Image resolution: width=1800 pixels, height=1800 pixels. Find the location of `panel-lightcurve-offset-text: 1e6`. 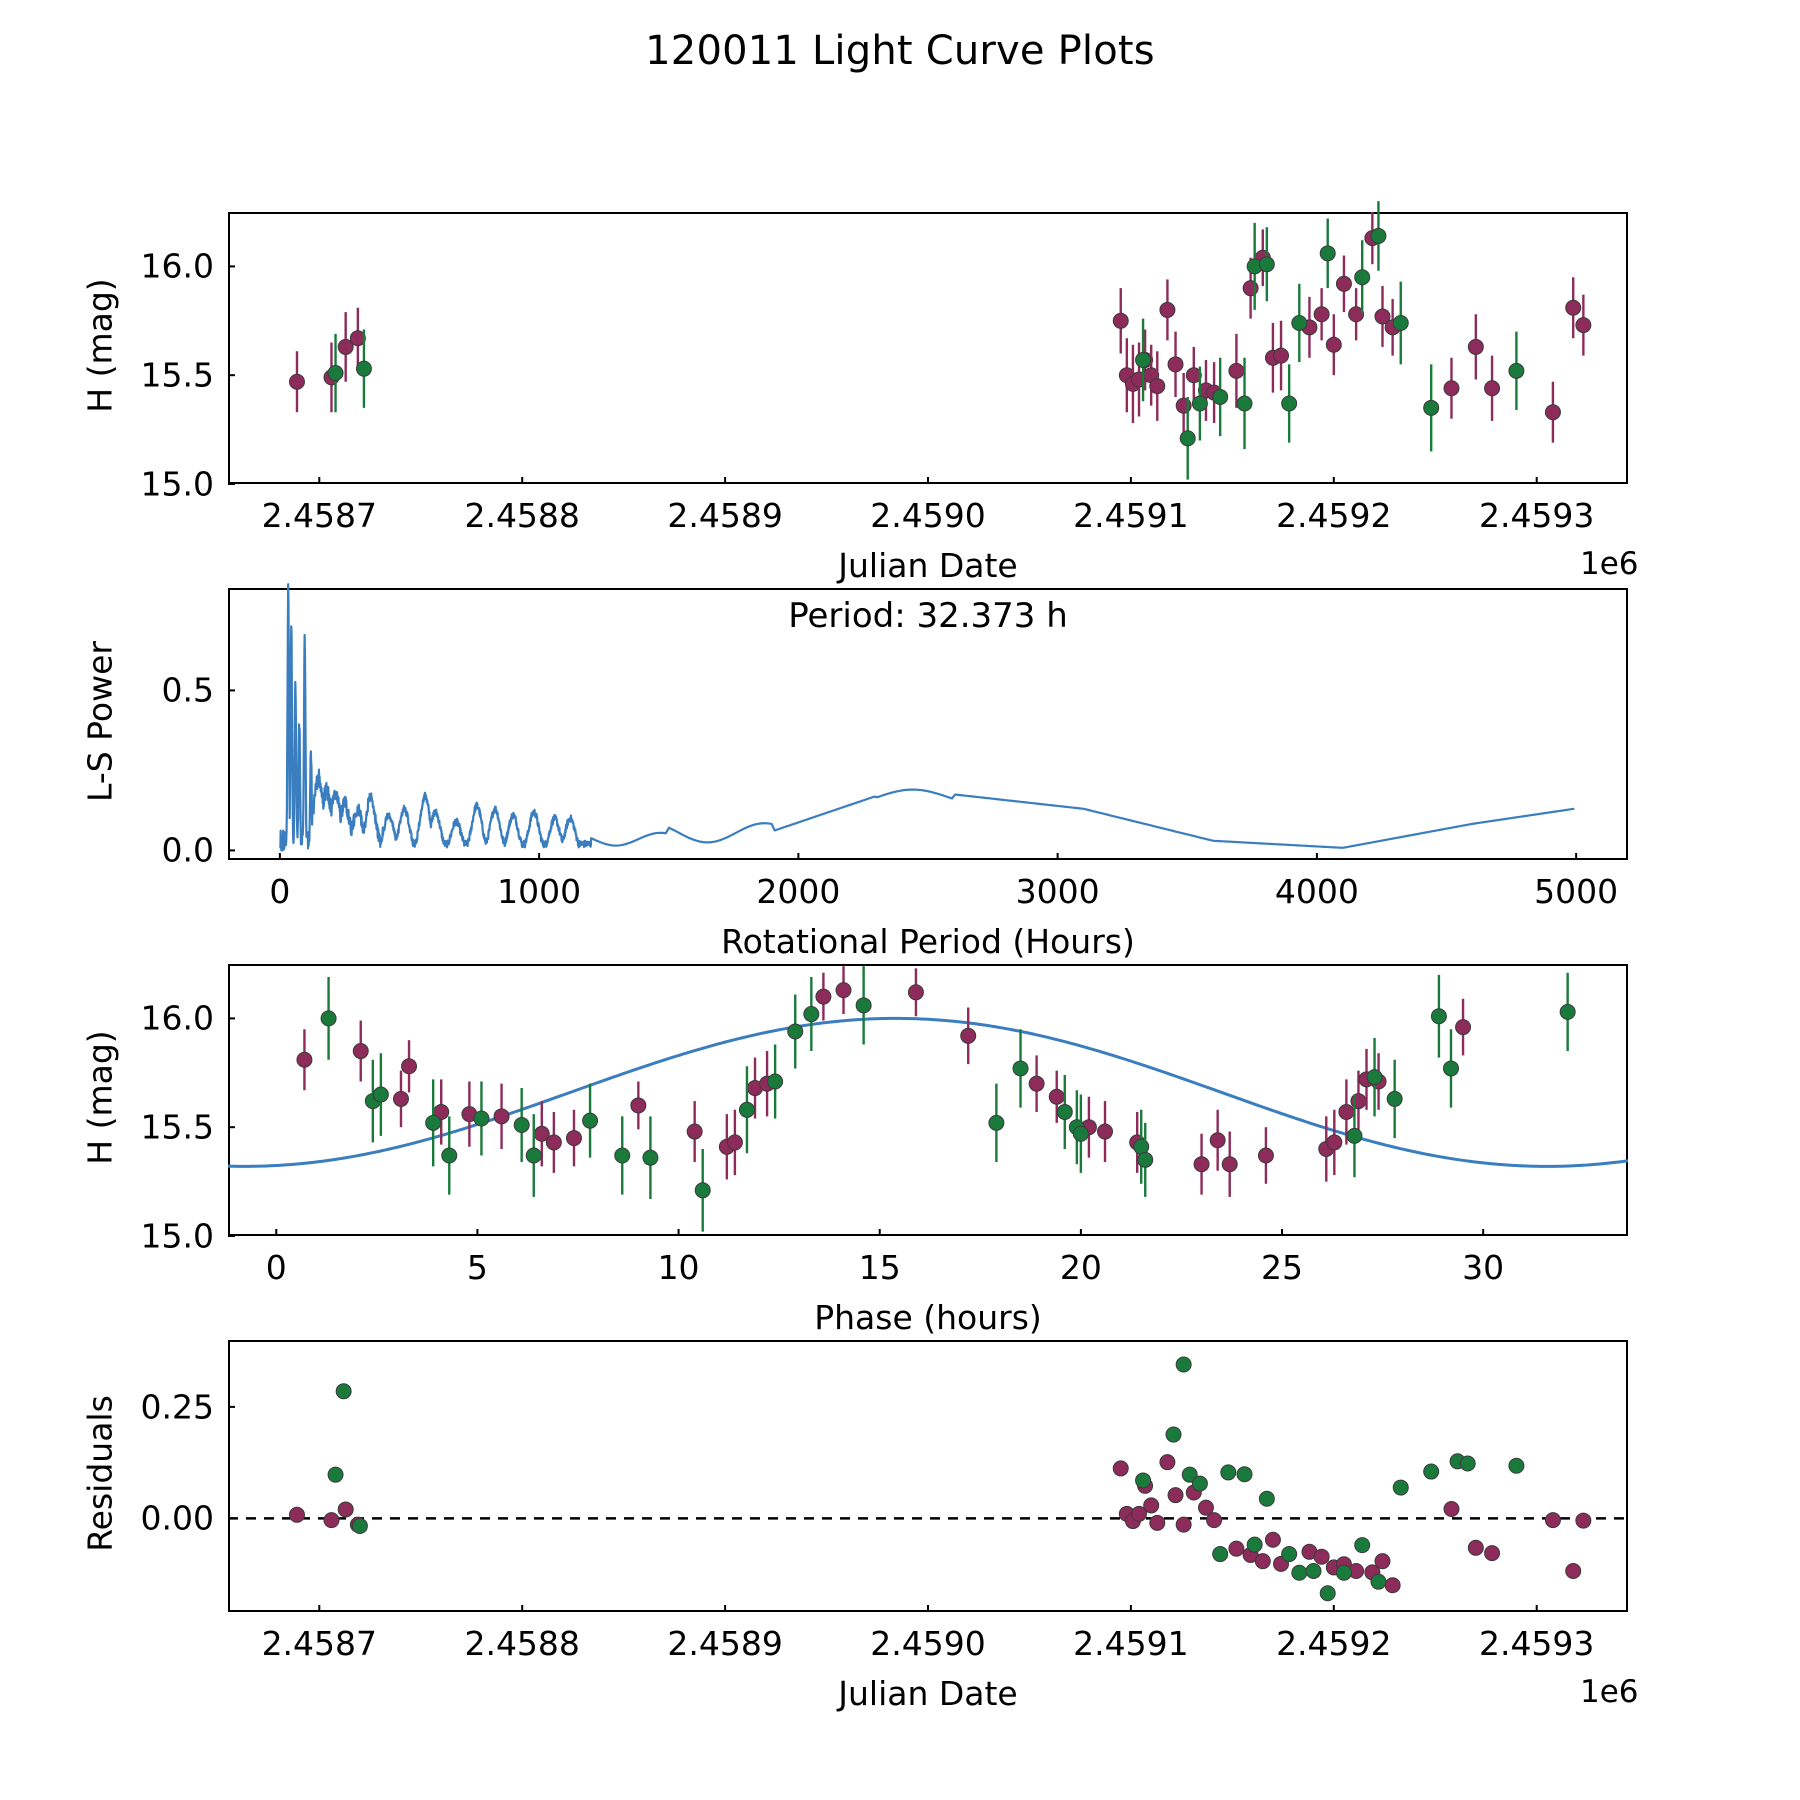

panel-lightcurve-offset-text: 1e6 is located at coordinates (1609, 564).